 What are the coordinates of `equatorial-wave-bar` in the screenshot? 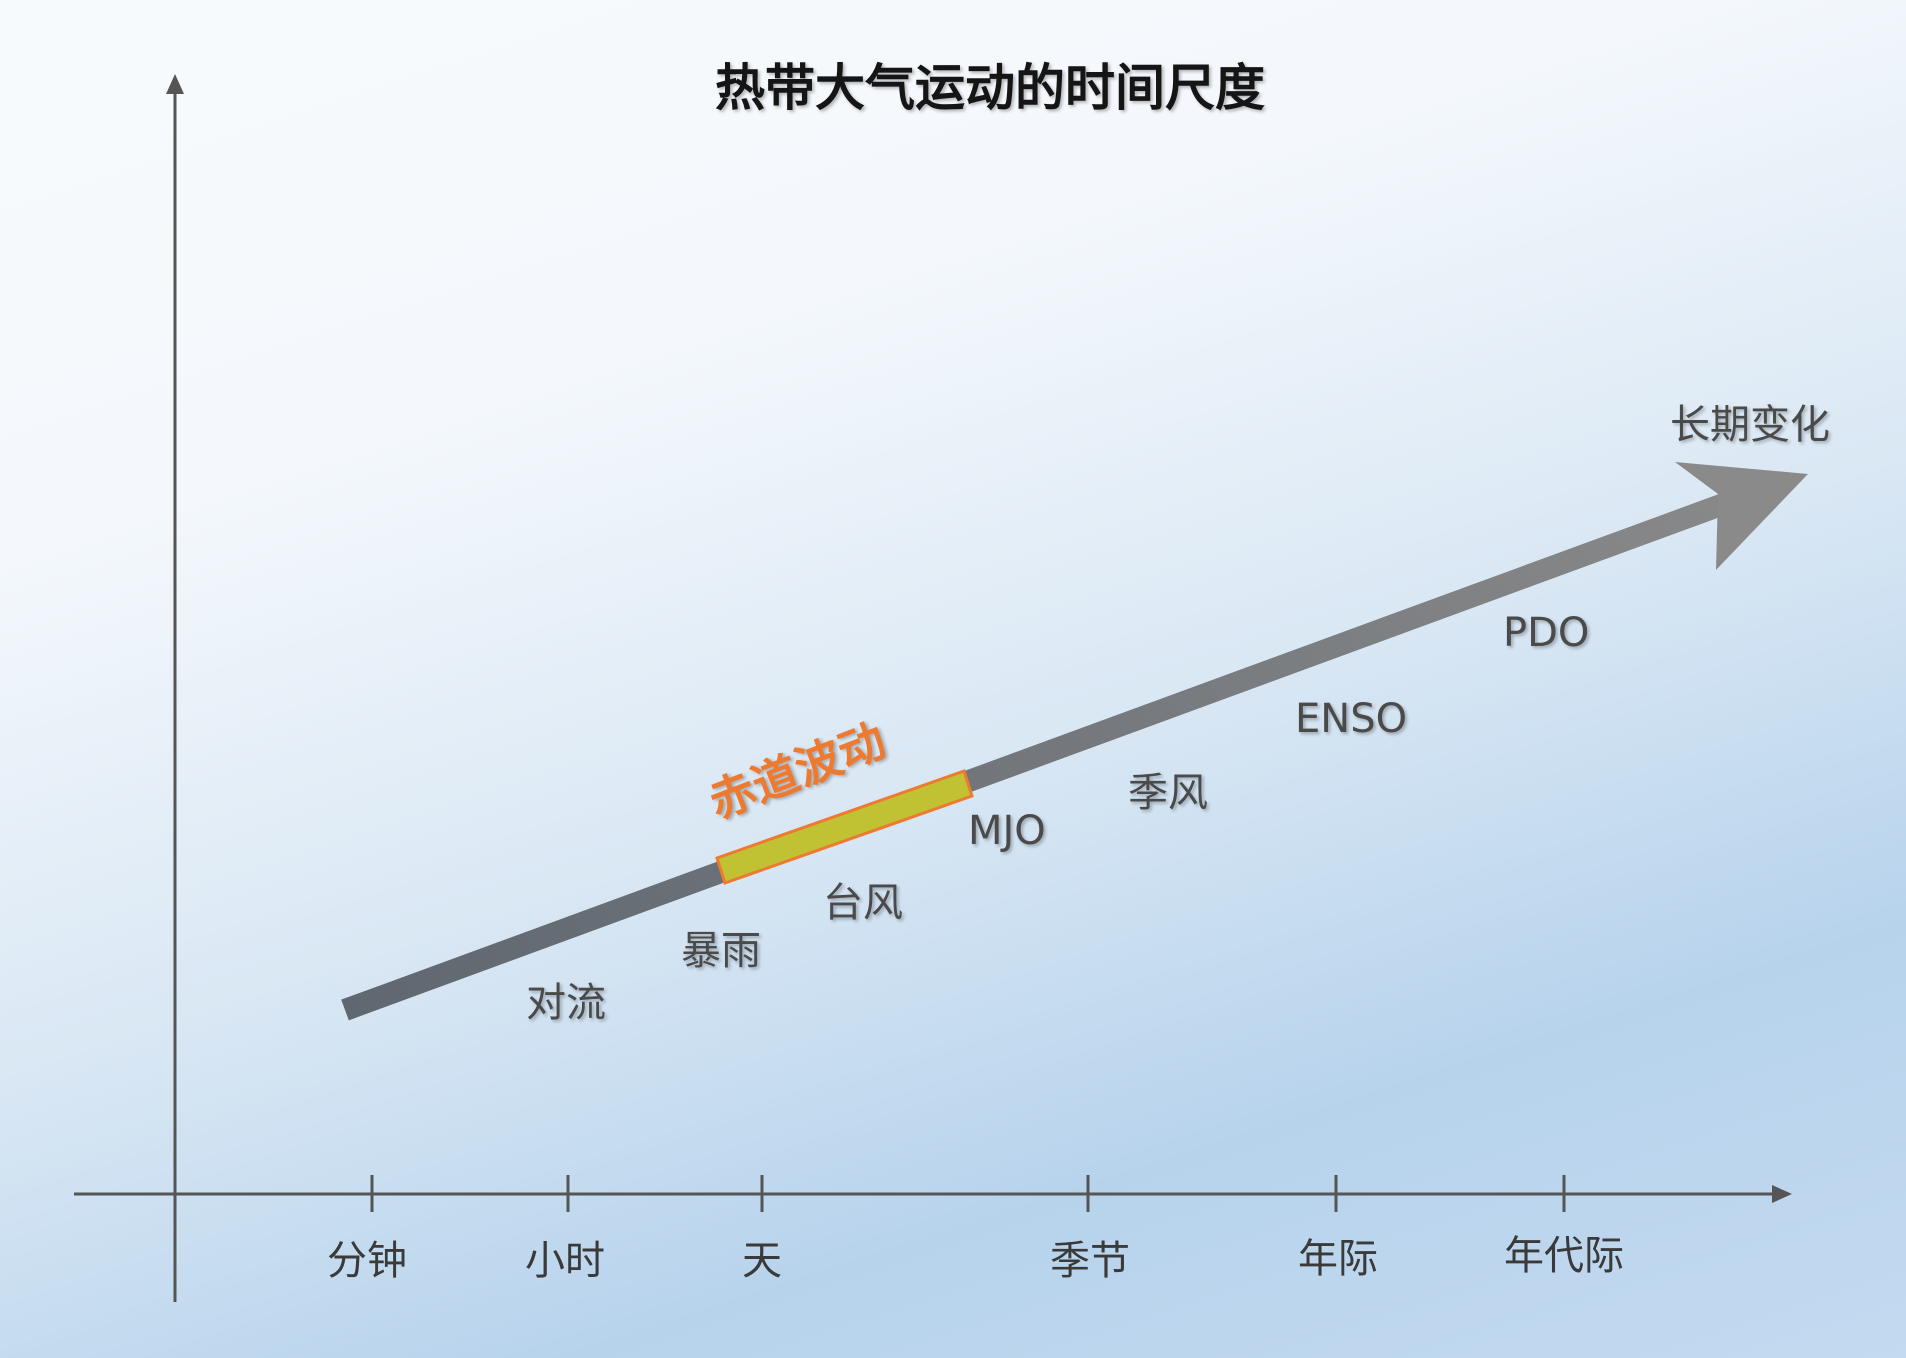 It's located at (844, 827).